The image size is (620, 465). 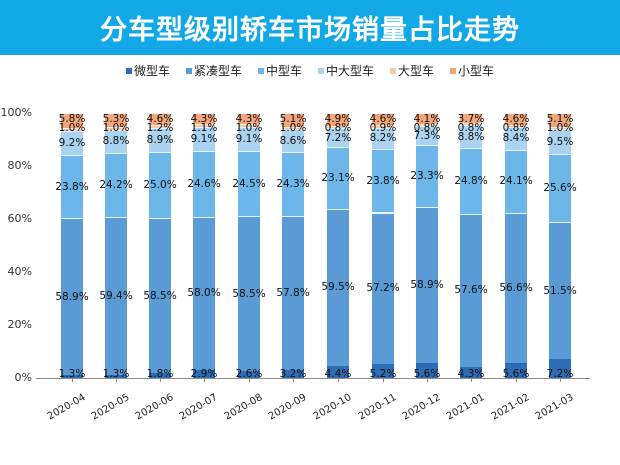 I want to click on y-tick-label: 80%, so click(x=19, y=165).